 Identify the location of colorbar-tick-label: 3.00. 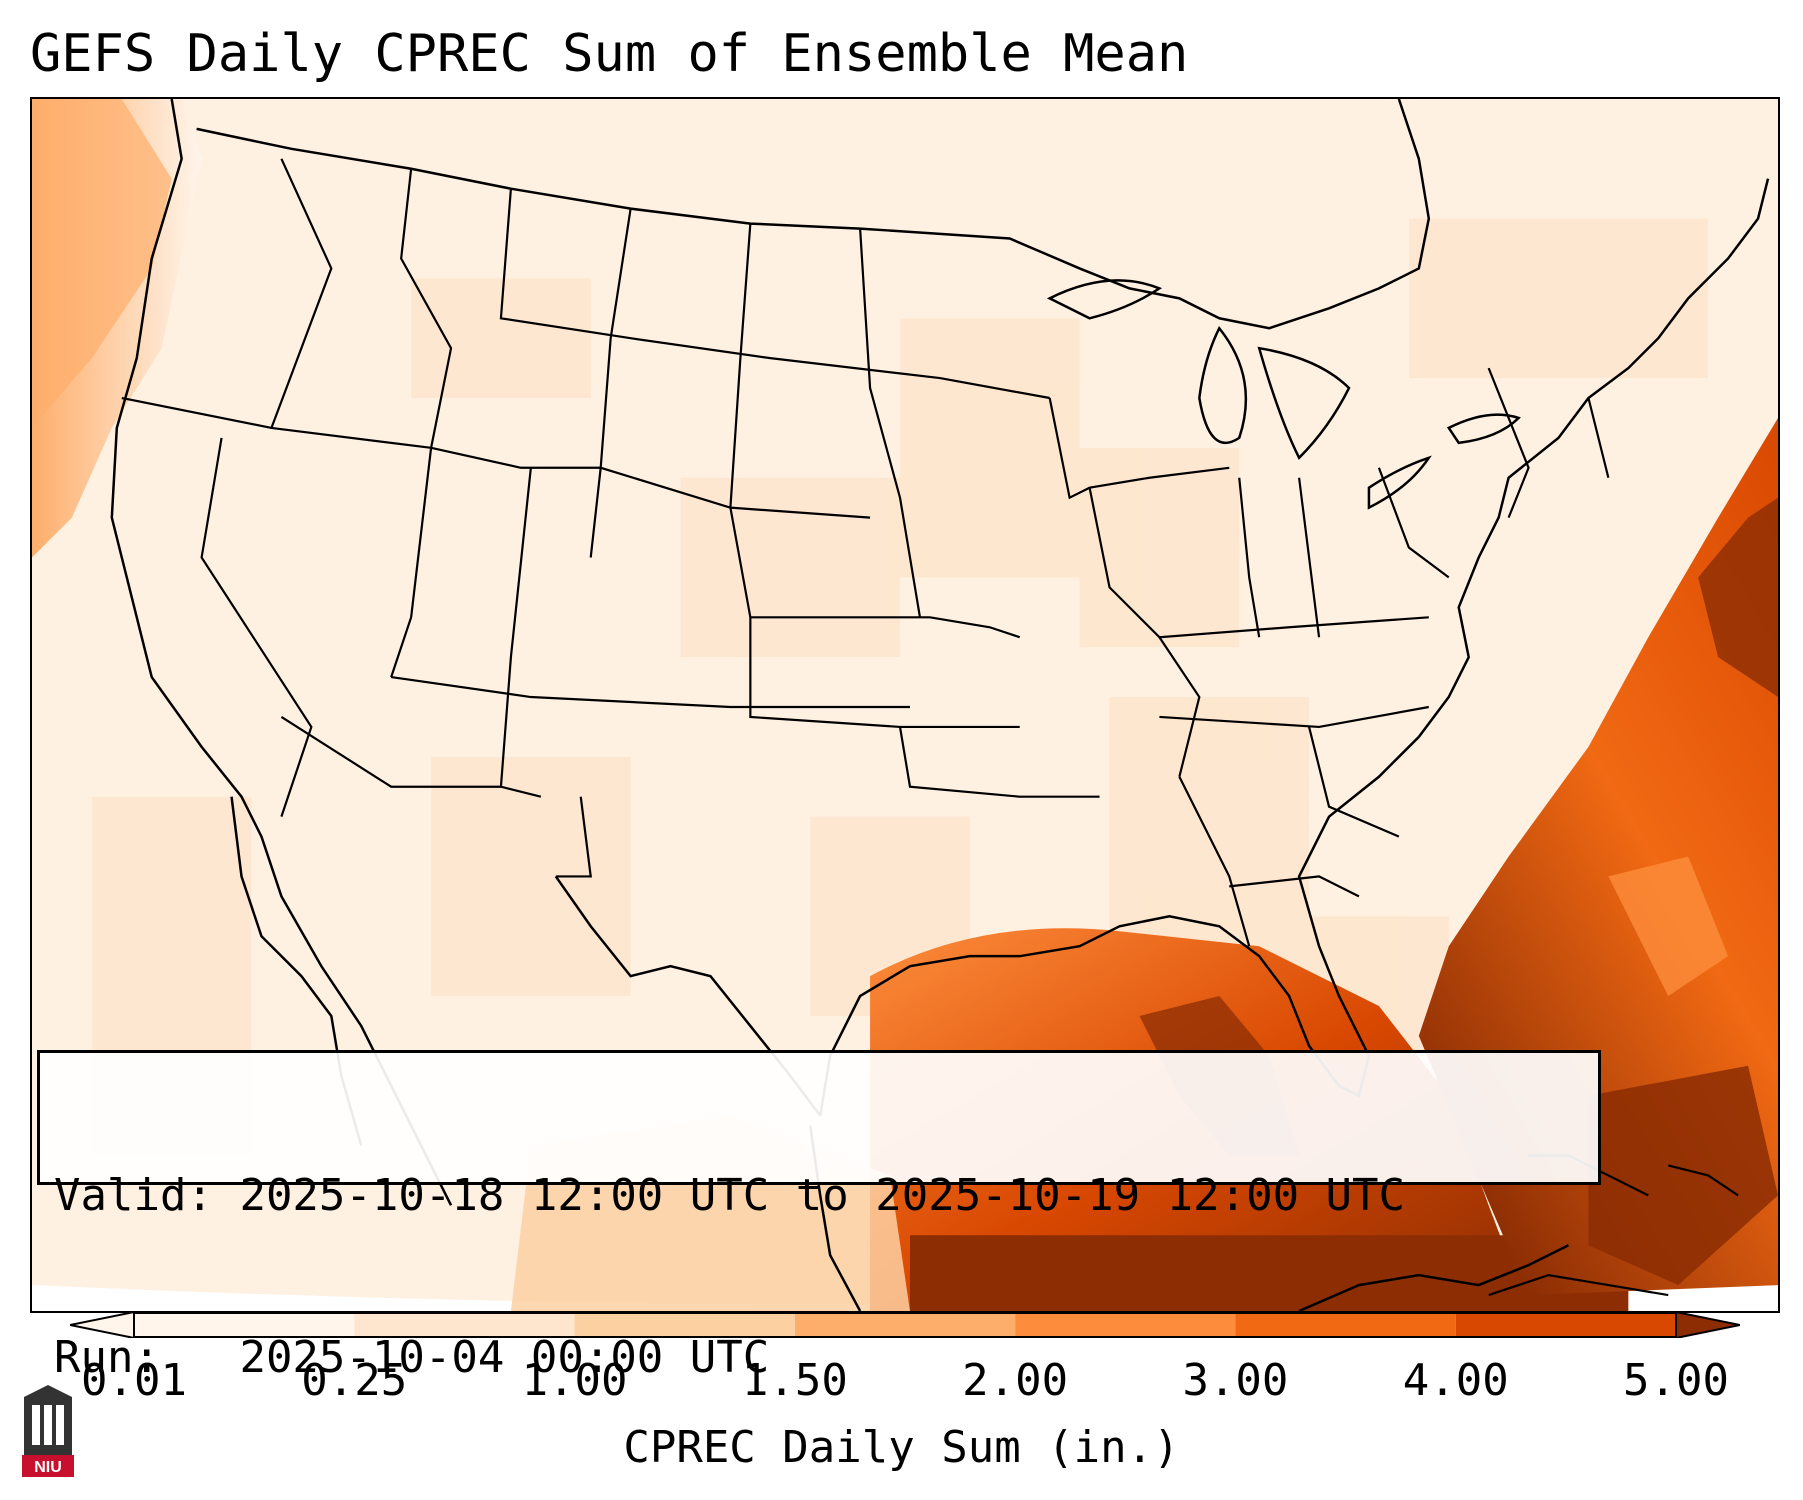
(1235, 1380).